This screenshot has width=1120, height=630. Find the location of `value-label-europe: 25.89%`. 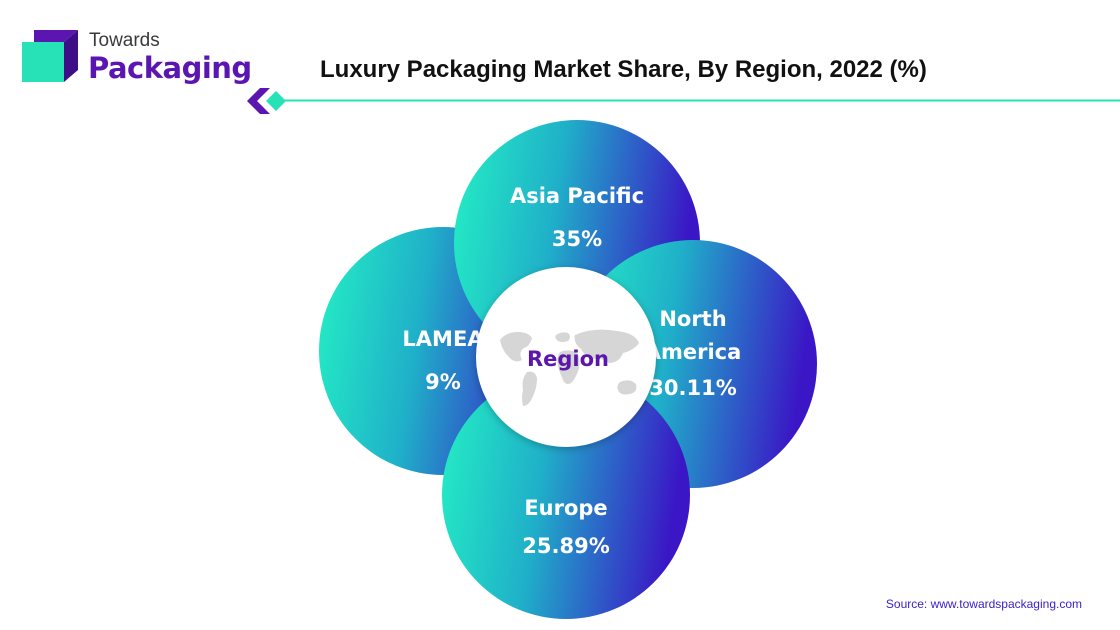

value-label-europe: 25.89% is located at coordinates (565, 546).